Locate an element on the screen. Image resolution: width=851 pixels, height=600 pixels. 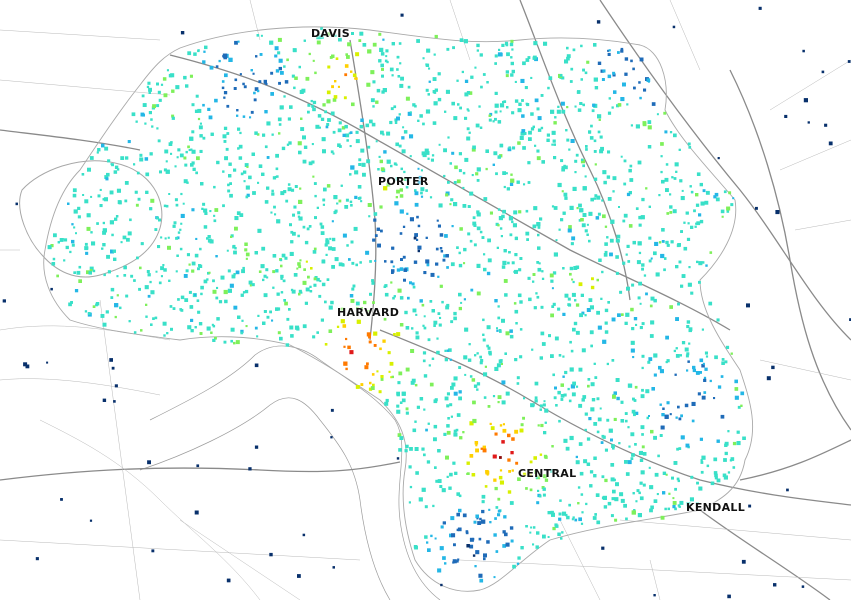
station-label-davis: DAVIS is located at coordinates (330, 33).